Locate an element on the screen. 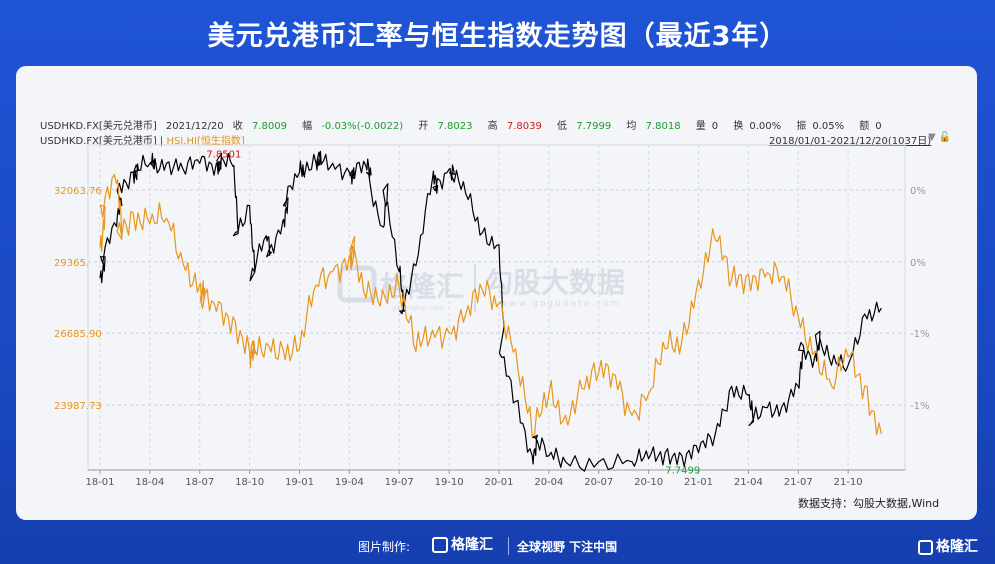  corner-logo: 格隆汇 is located at coordinates (948, 546).